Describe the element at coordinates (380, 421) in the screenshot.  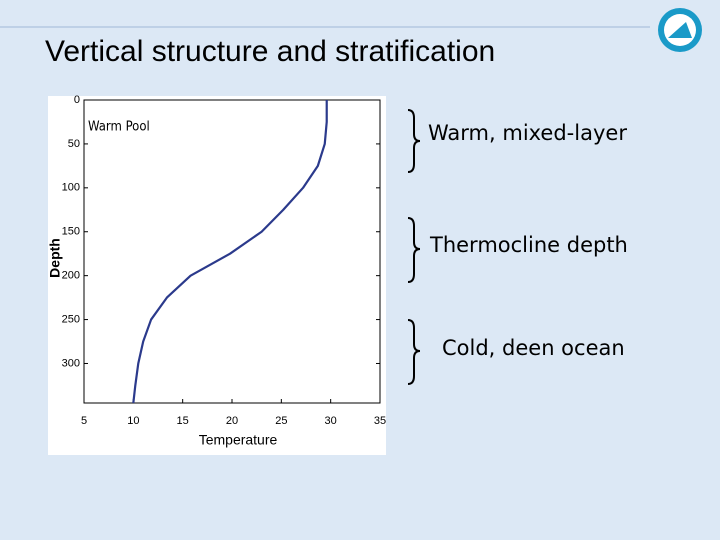
I see `x-tick-label: 35` at that location.